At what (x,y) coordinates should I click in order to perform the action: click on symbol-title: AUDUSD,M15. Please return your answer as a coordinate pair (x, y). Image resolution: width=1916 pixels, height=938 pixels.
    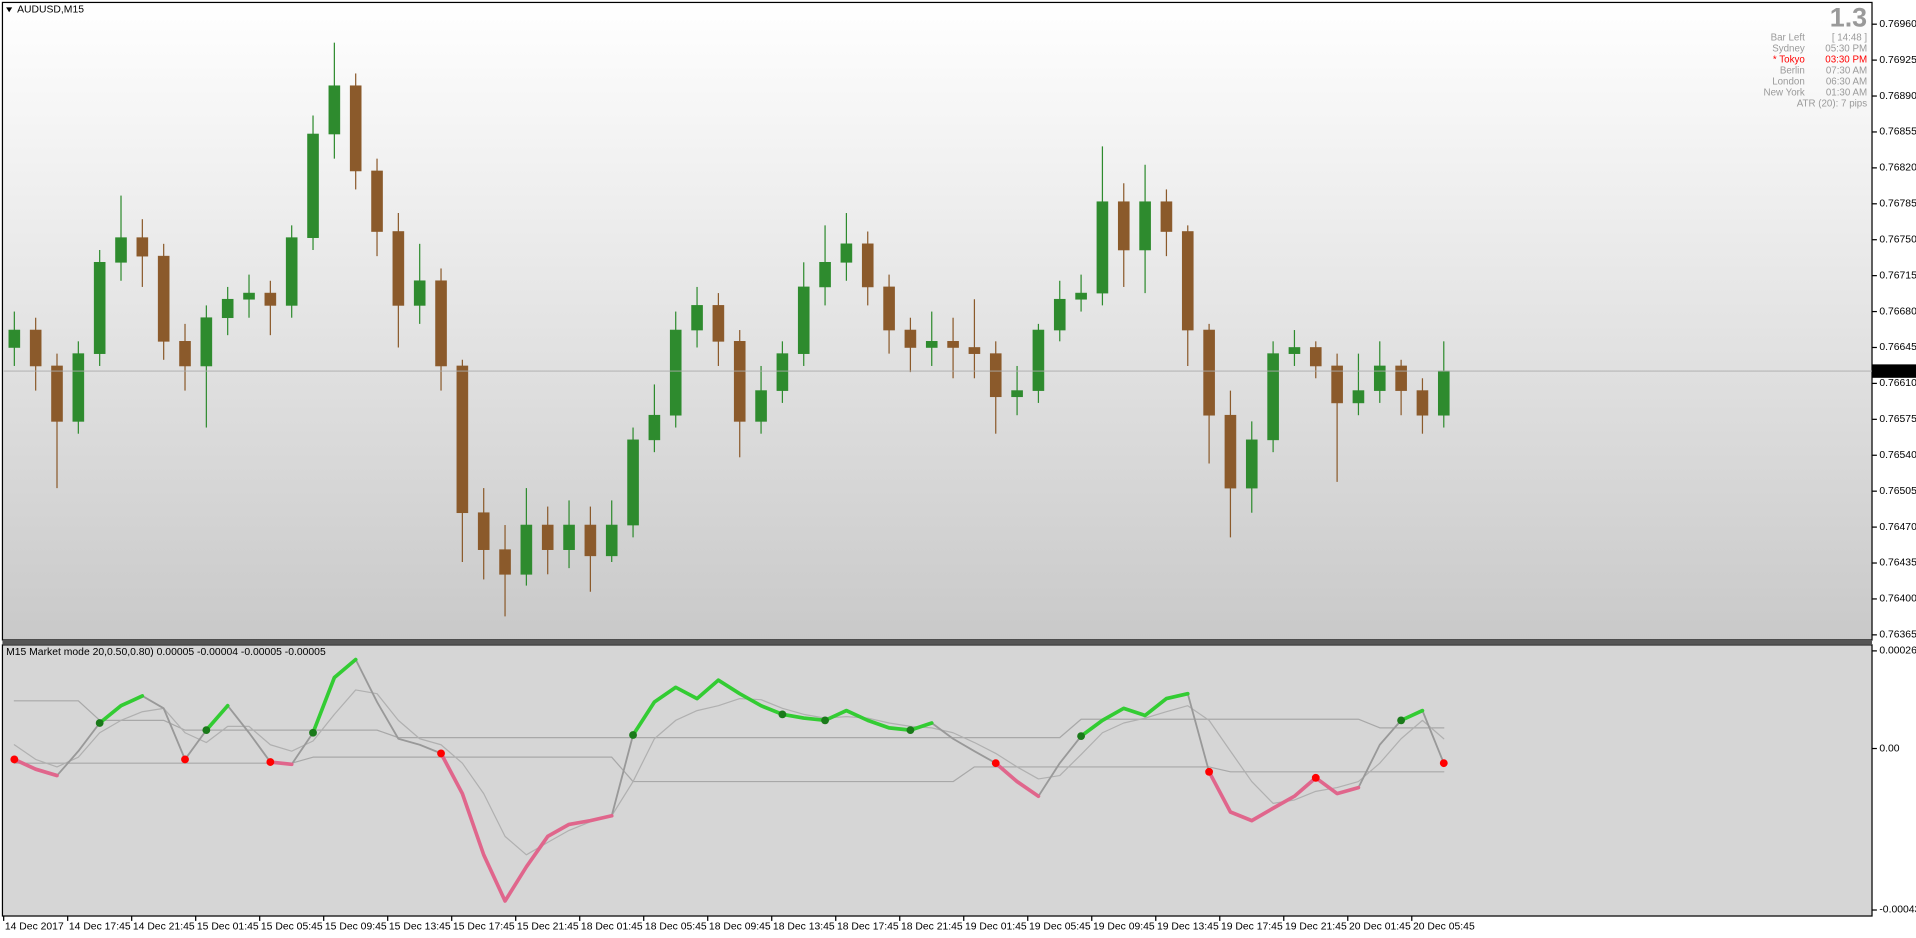
    Looking at the image, I should click on (50, 10).